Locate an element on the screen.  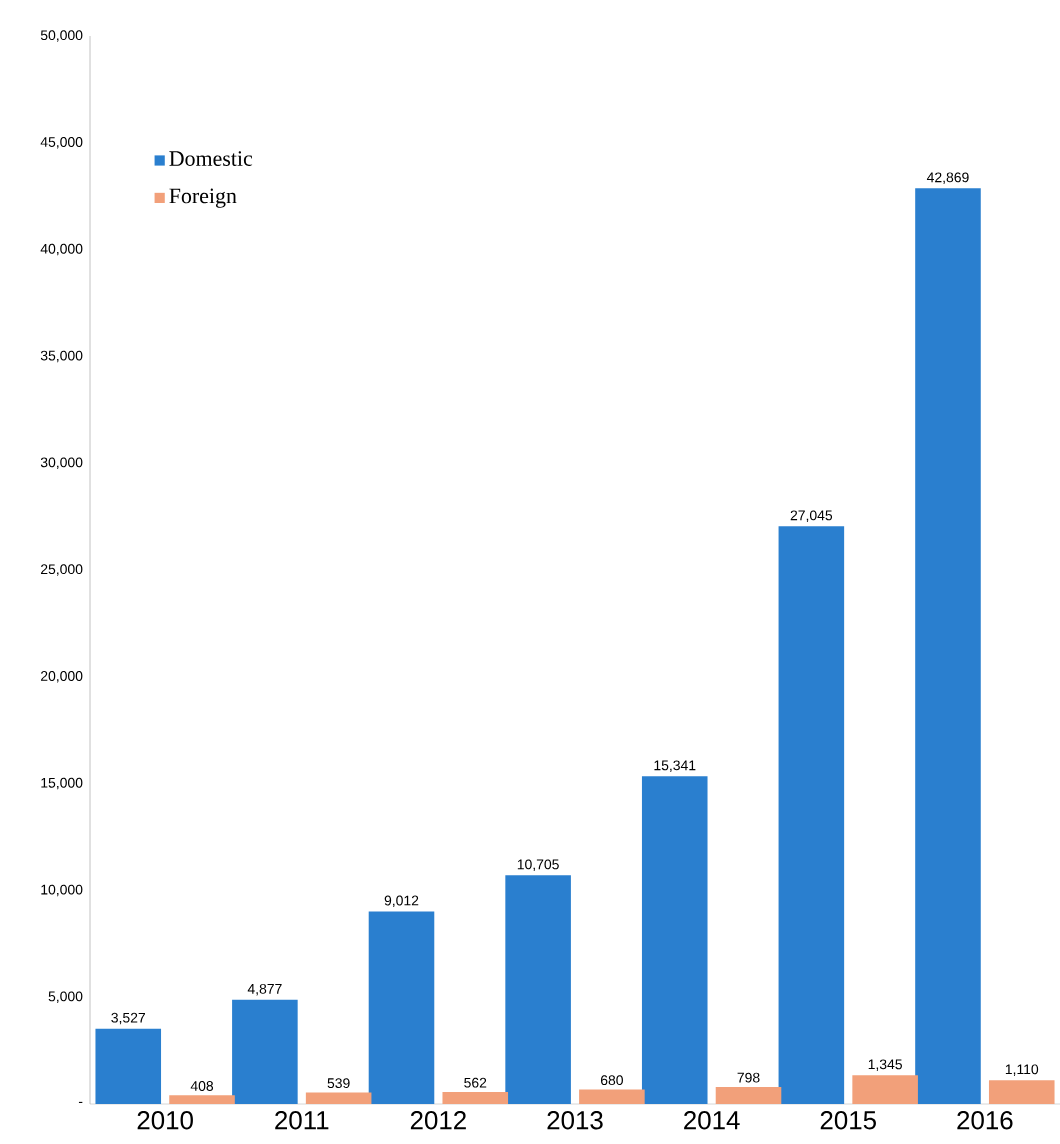
x-tick-label: 2010 is located at coordinates (165, 1120).